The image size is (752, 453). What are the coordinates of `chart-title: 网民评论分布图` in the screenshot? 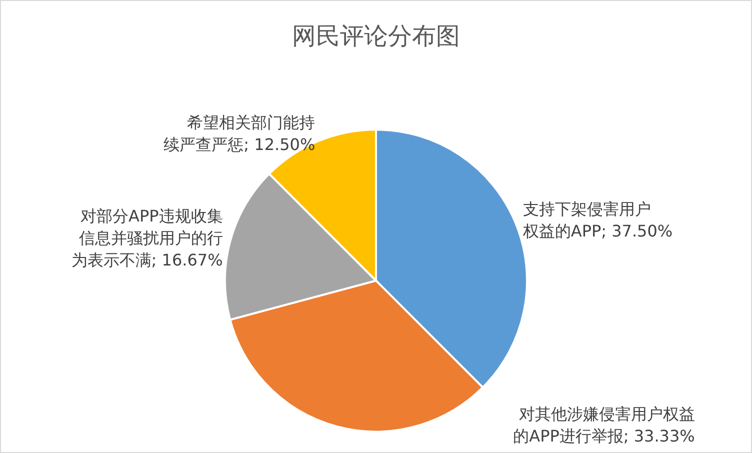 It's located at (376, 36).